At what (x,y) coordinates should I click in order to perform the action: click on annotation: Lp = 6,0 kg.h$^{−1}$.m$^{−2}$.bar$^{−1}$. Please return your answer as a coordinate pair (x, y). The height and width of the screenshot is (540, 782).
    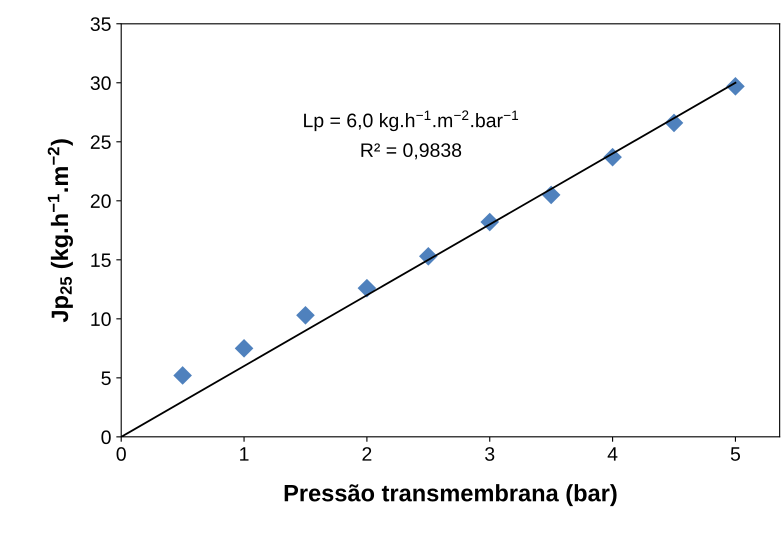
    Looking at the image, I should click on (411, 121).